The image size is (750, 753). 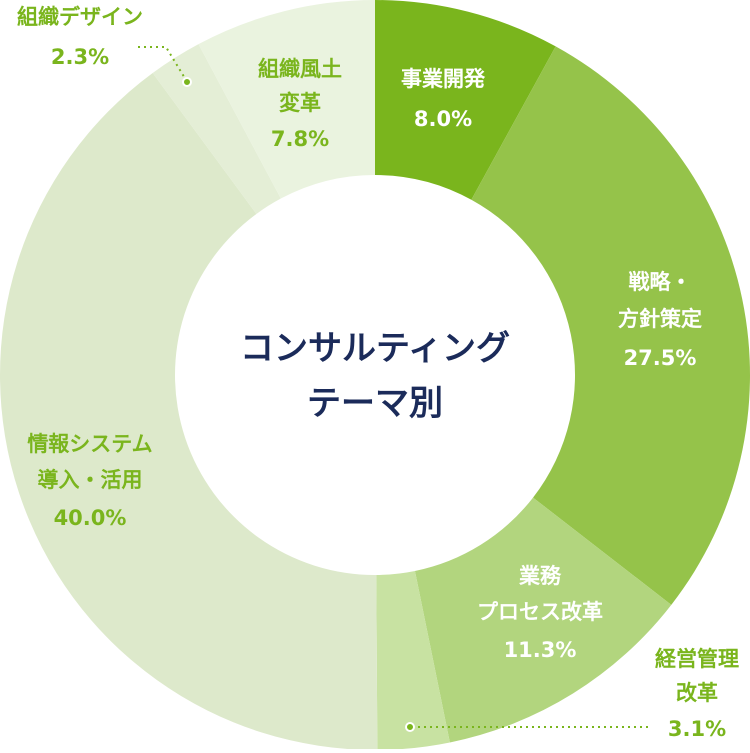 I want to click on category-label: 経営管理, so click(x=697, y=659).